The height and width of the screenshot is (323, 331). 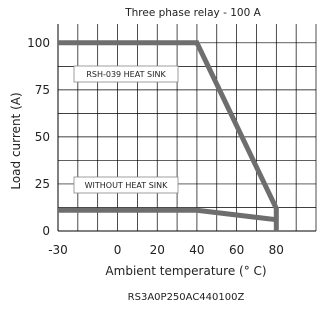 I want to click on y-tick-label: 100, so click(x=38, y=43).